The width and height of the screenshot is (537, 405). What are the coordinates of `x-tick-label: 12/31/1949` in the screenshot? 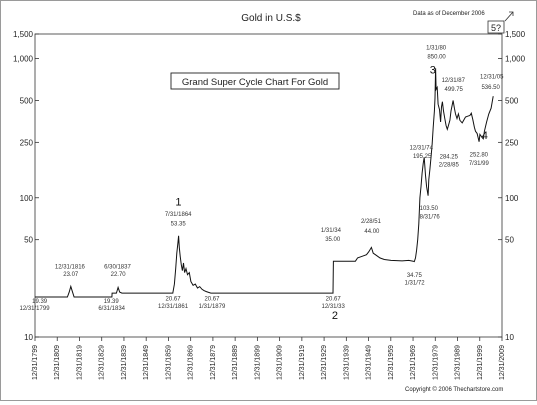 It's located at (369, 362).